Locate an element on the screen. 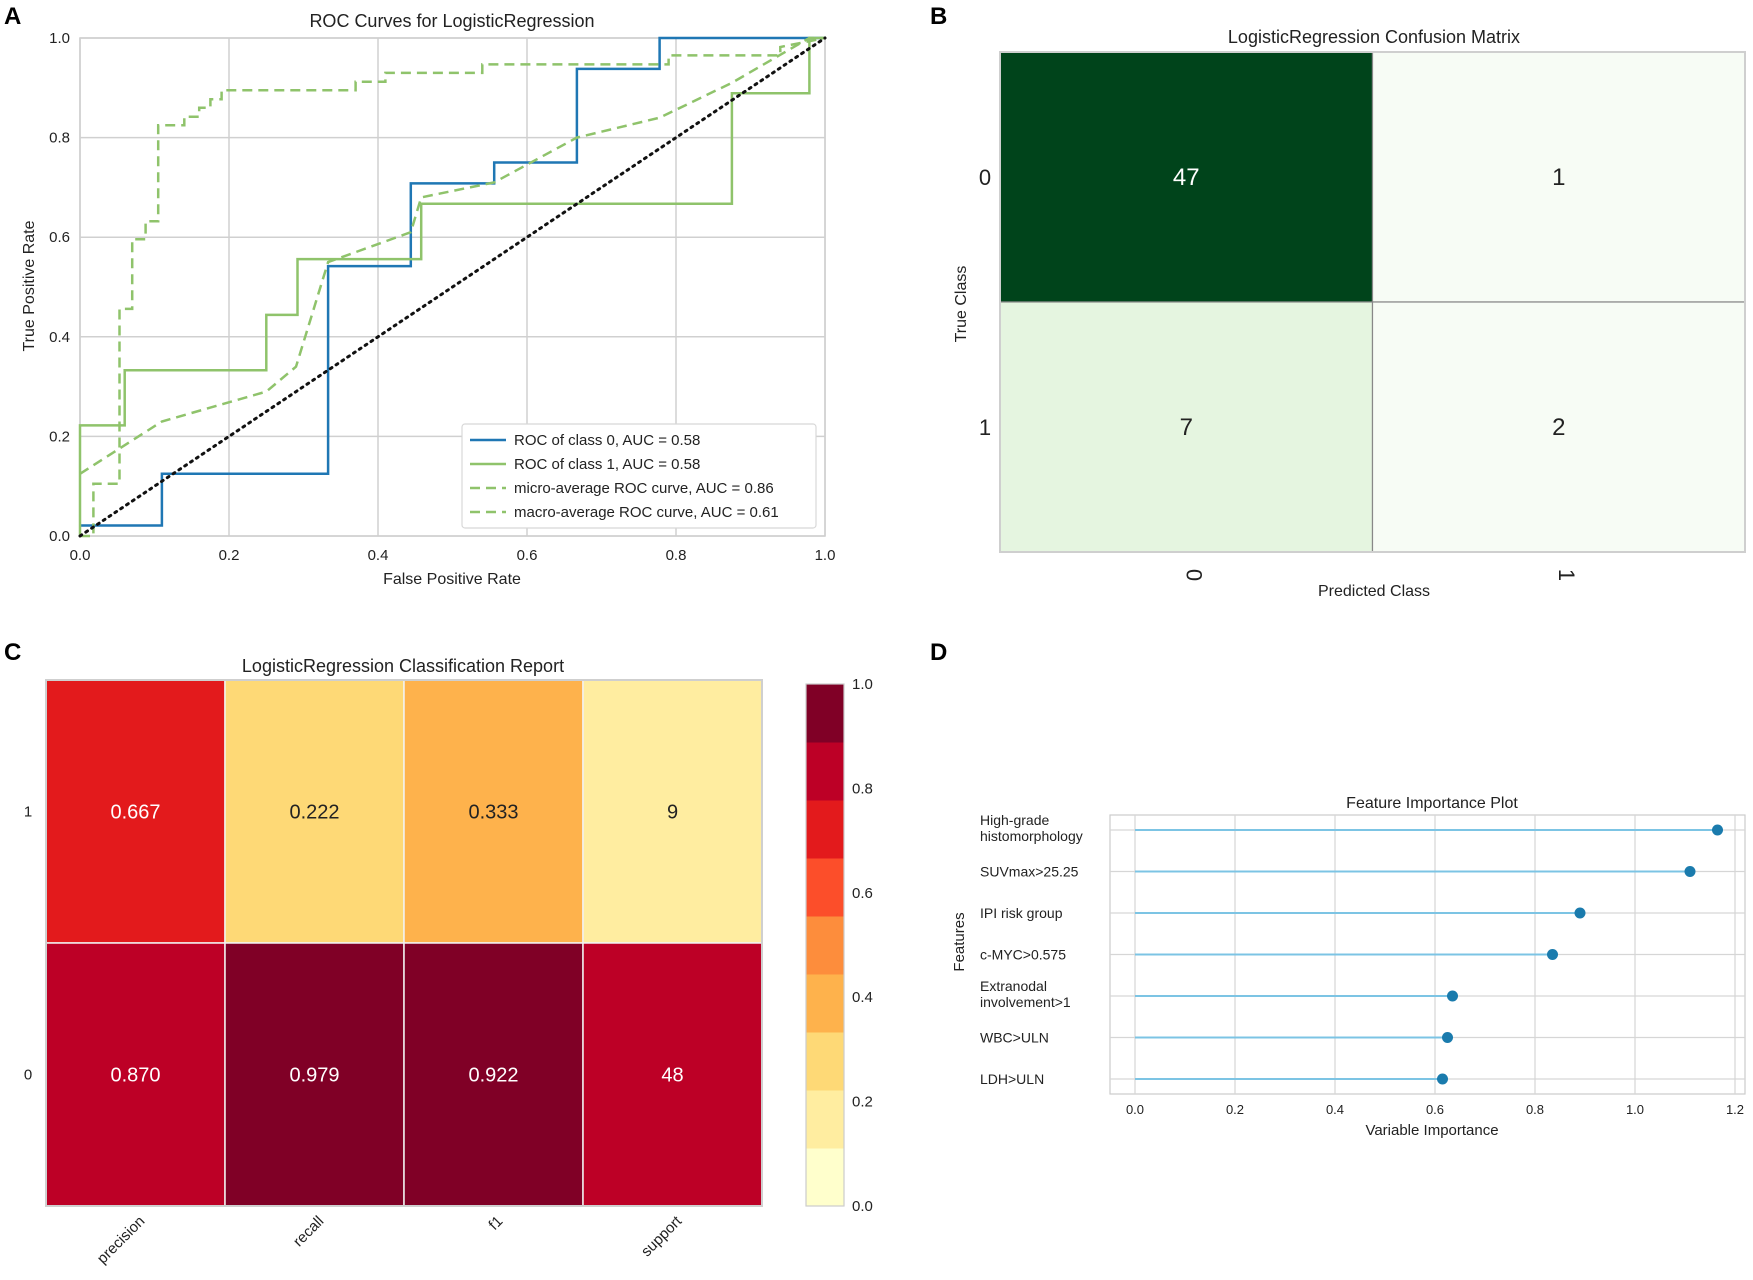 Image resolution: width=1753 pixels, height=1280 pixels. roc-ylabel: True Positive Rate is located at coordinates (29, 285).